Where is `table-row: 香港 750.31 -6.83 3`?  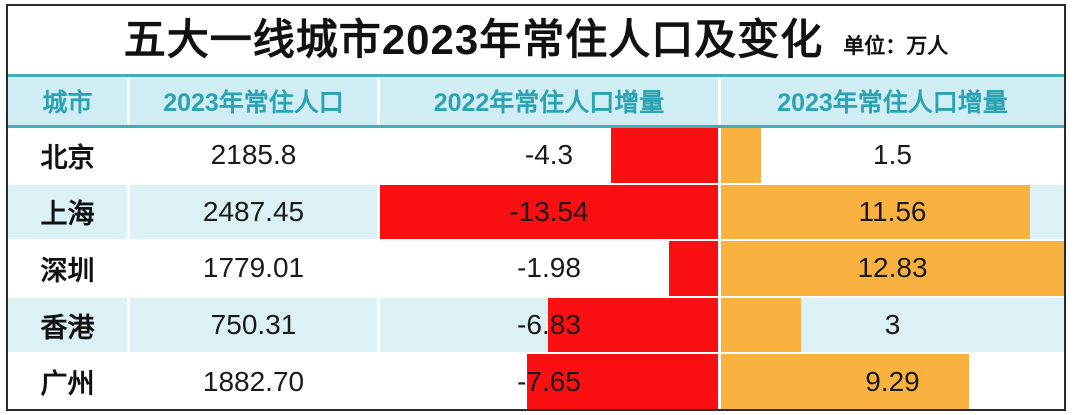
table-row: 香港 750.31 -6.83 3 is located at coordinates (536, 325).